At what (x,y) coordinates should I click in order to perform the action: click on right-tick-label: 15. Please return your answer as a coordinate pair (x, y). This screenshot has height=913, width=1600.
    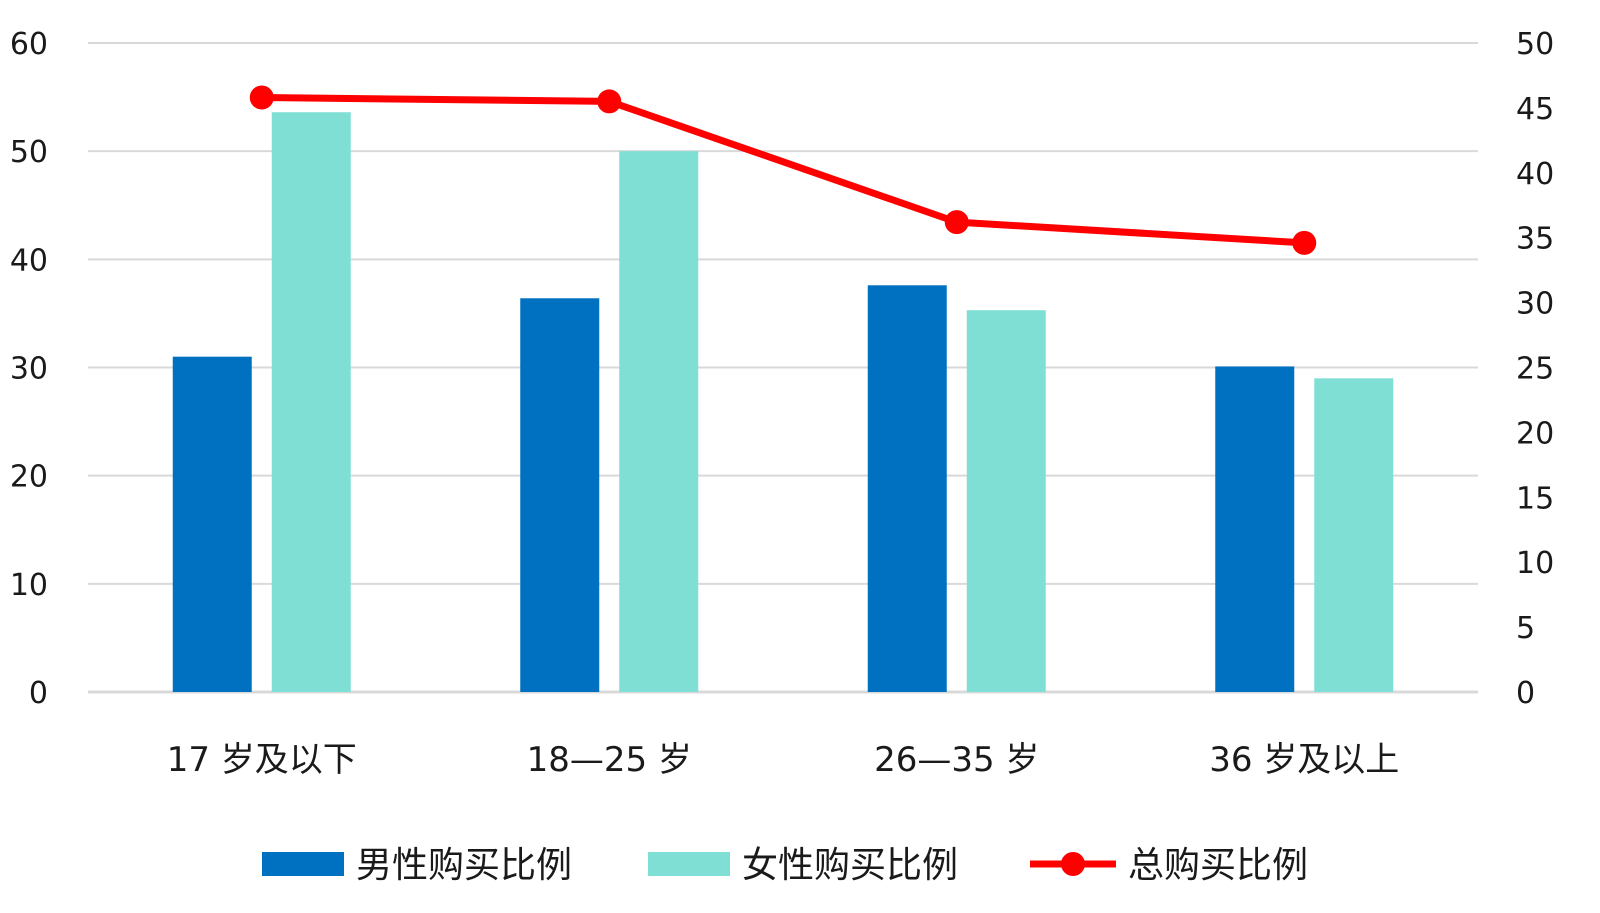
    Looking at the image, I should click on (1535, 498).